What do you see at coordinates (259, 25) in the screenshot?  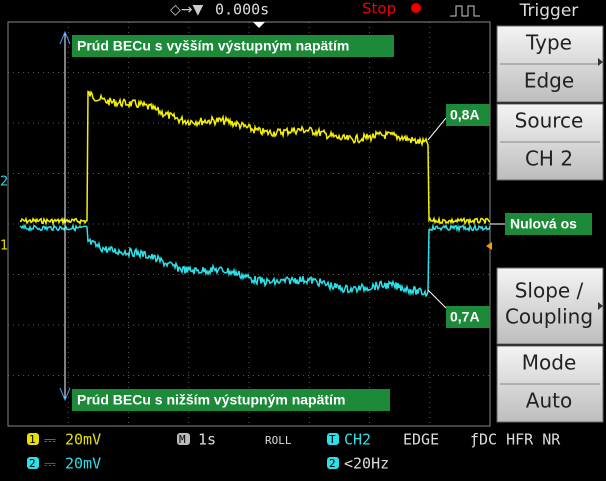 I see `trigger-position` at bounding box center [259, 25].